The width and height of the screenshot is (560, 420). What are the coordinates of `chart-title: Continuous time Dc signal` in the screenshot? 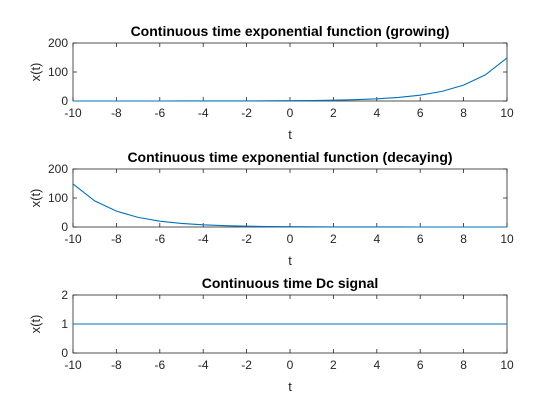 It's located at (290, 283).